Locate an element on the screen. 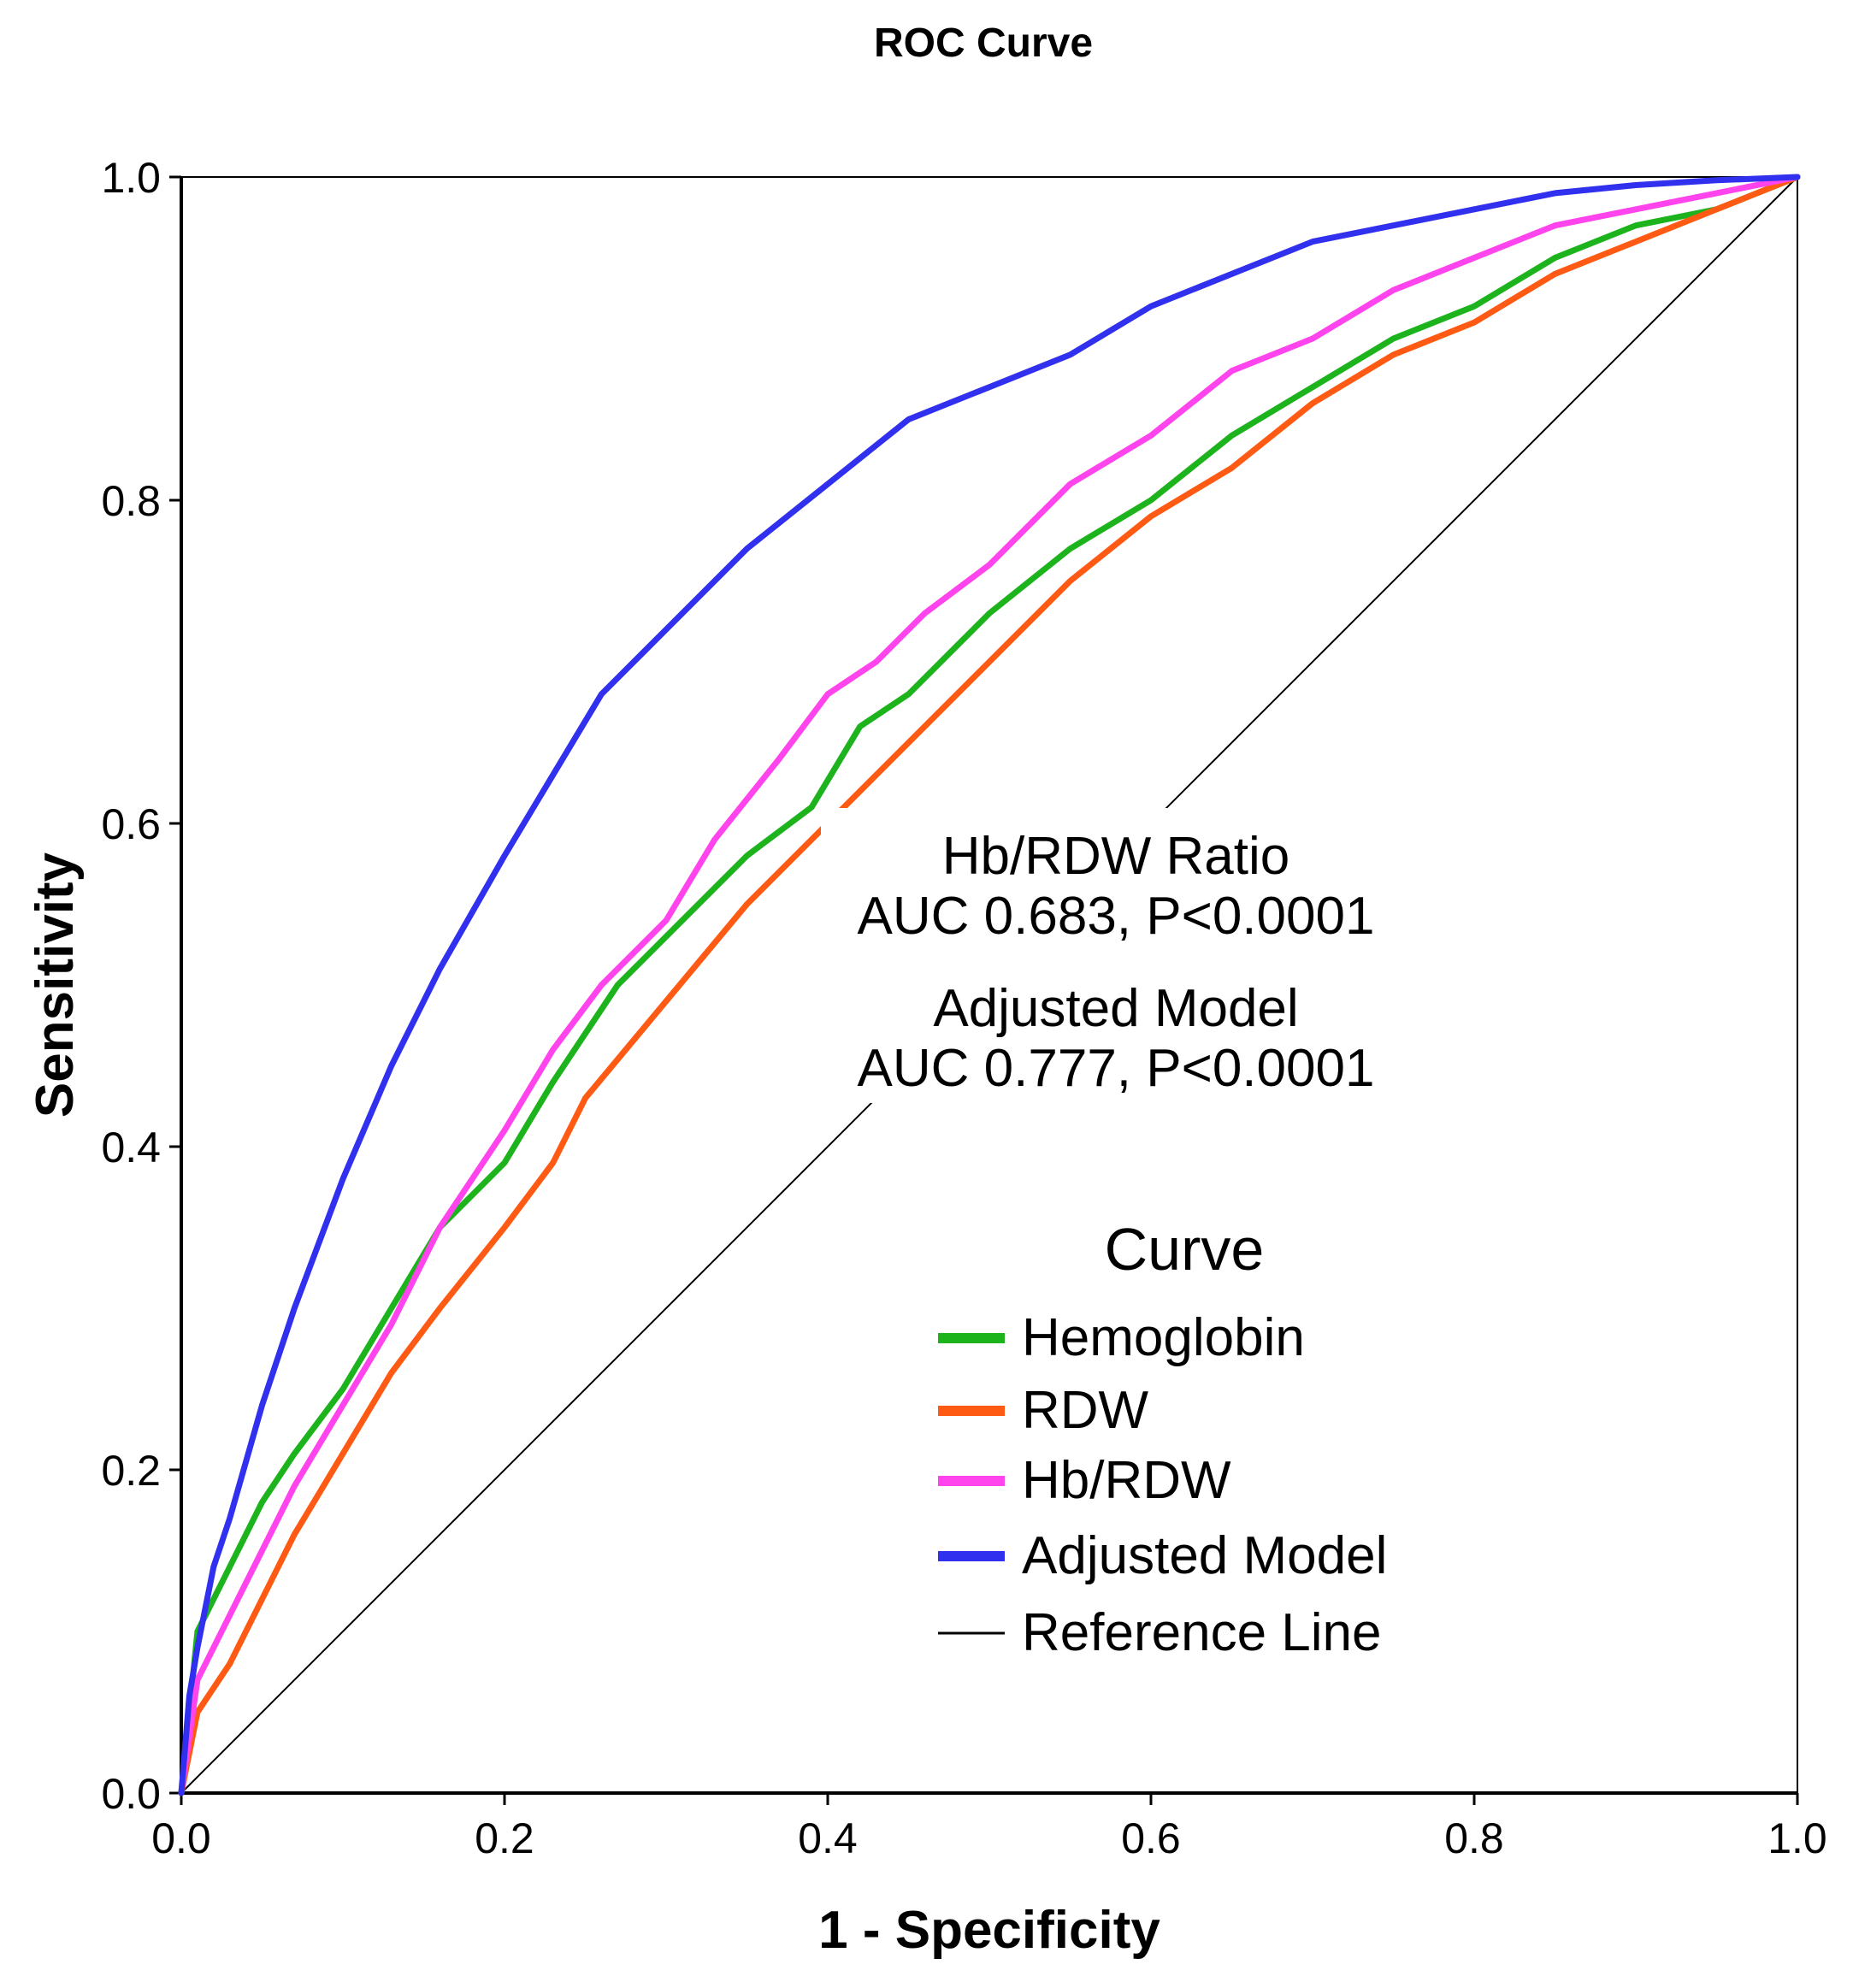 Image resolution: width=1853 pixels, height=1988 pixels. annotation-adjusted-auc: AUC 0.777, P<0.0001 is located at coordinates (1116, 1068).